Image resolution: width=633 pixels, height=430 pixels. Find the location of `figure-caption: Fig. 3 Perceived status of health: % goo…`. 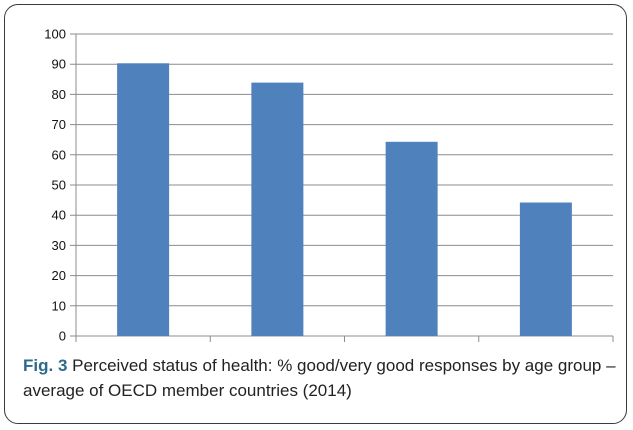

figure-caption: Fig. 3 Perceived status of health: % goo… is located at coordinates (323, 378).